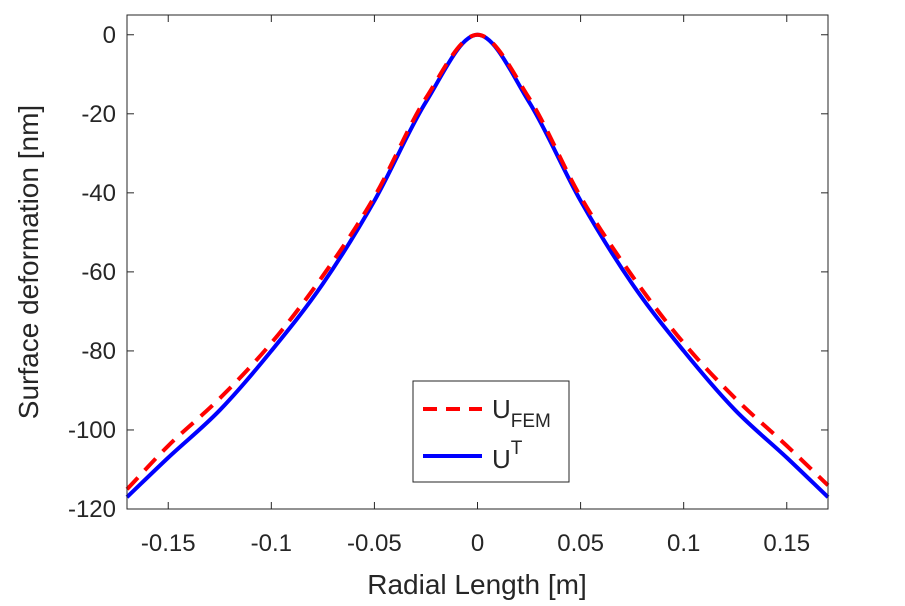  What do you see at coordinates (477, 543) in the screenshot?
I see `x-tick-label: 0` at bounding box center [477, 543].